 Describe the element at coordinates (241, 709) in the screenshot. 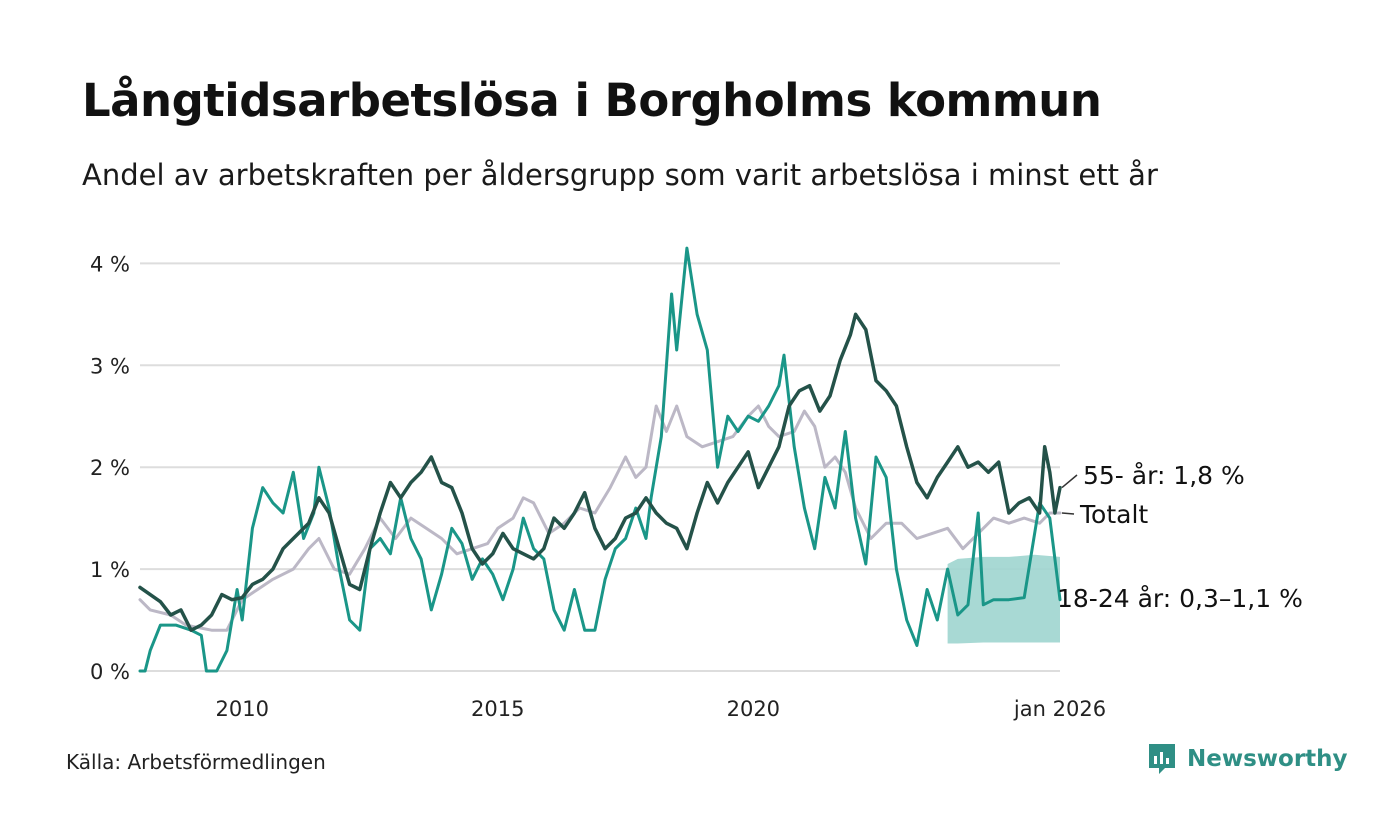

I see `x-tick-label-0: 2010` at that location.